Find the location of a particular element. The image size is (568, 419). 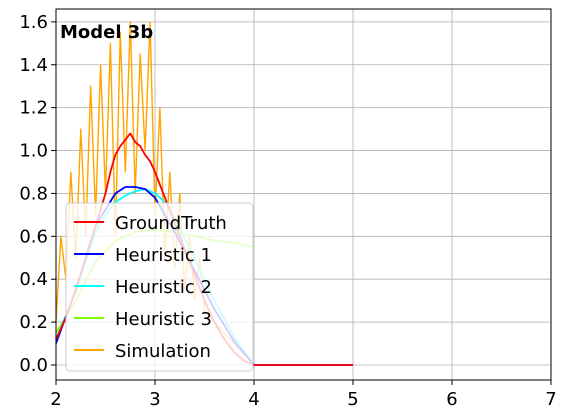

x-tick-label: 5 is located at coordinates (352, 399).